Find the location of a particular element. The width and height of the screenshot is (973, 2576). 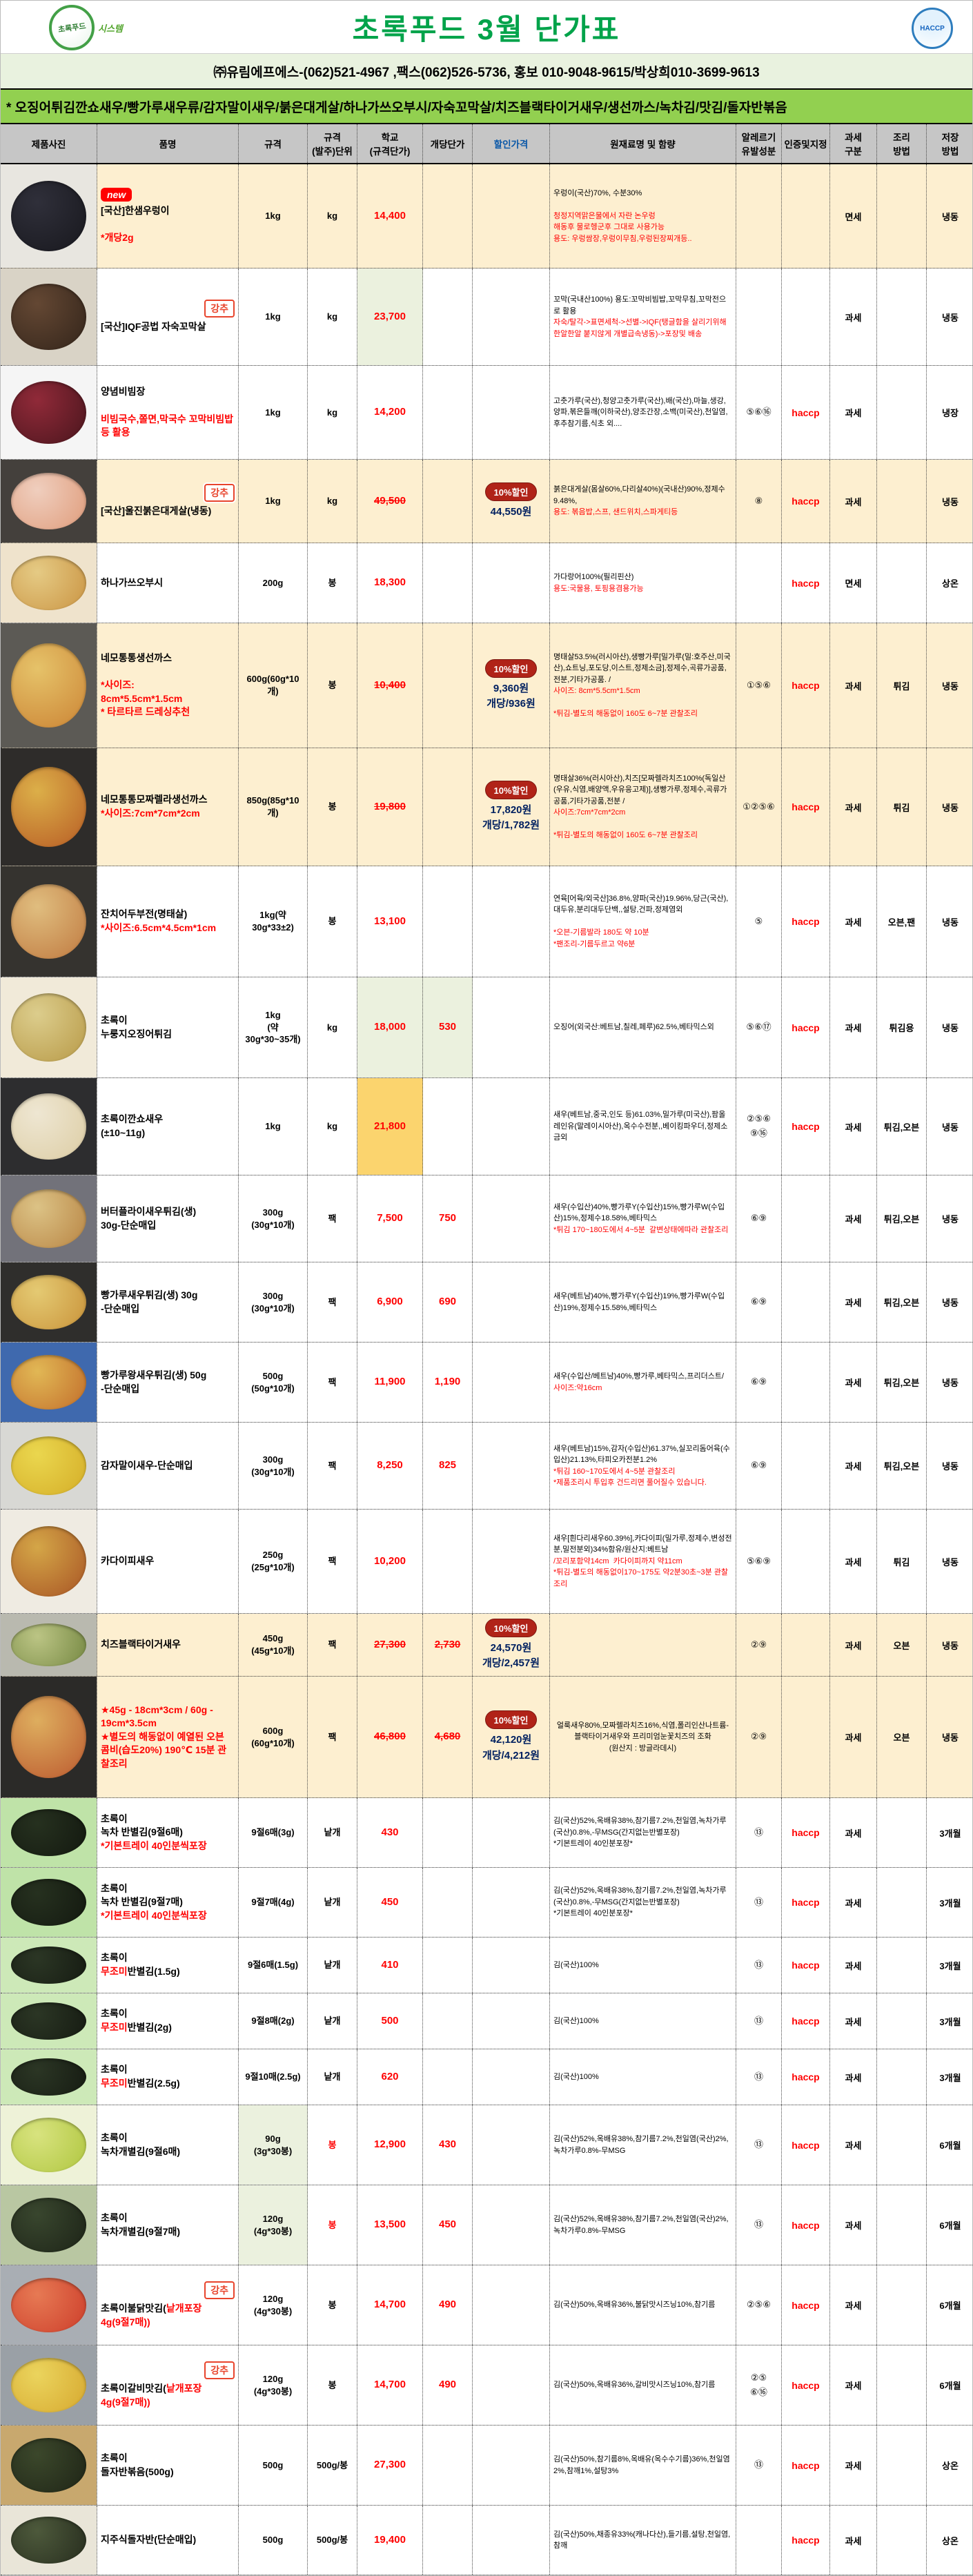

school-price-cell: 10,200 is located at coordinates (390, 1561).